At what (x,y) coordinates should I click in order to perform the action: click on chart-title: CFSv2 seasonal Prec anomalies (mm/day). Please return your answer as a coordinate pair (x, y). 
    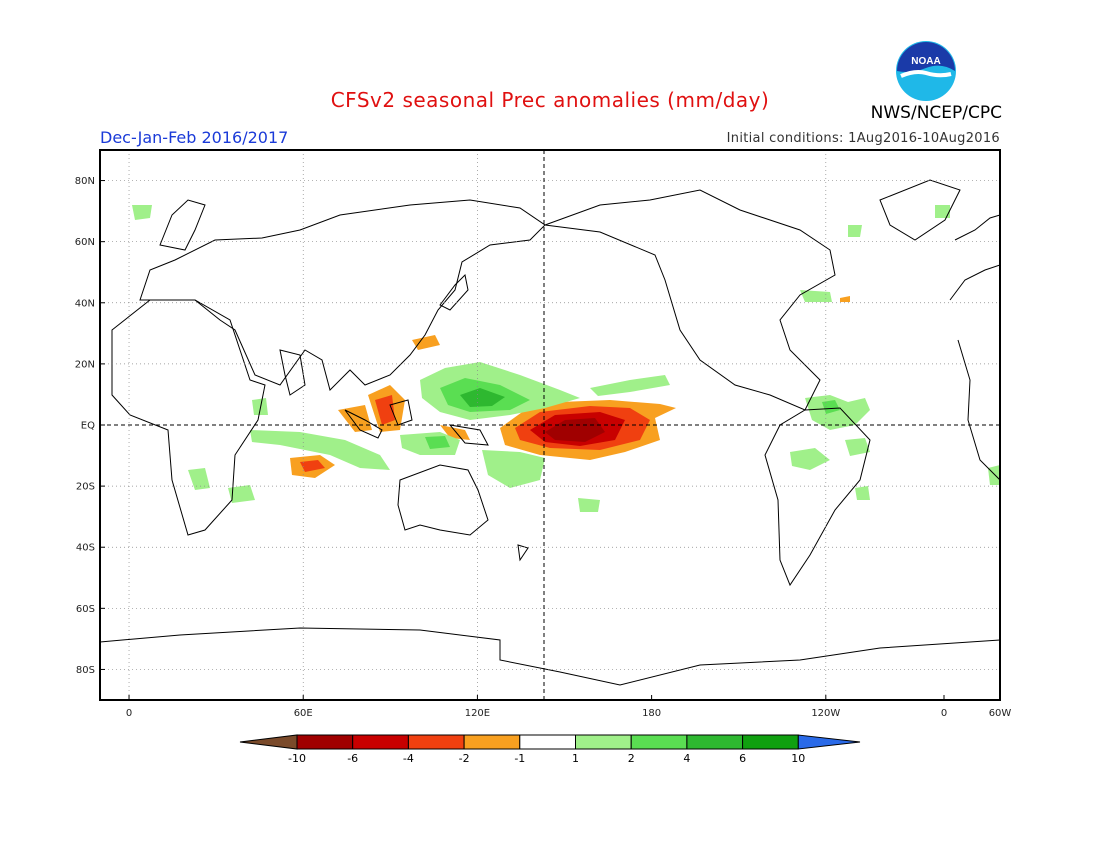
    Looking at the image, I should click on (550, 100).